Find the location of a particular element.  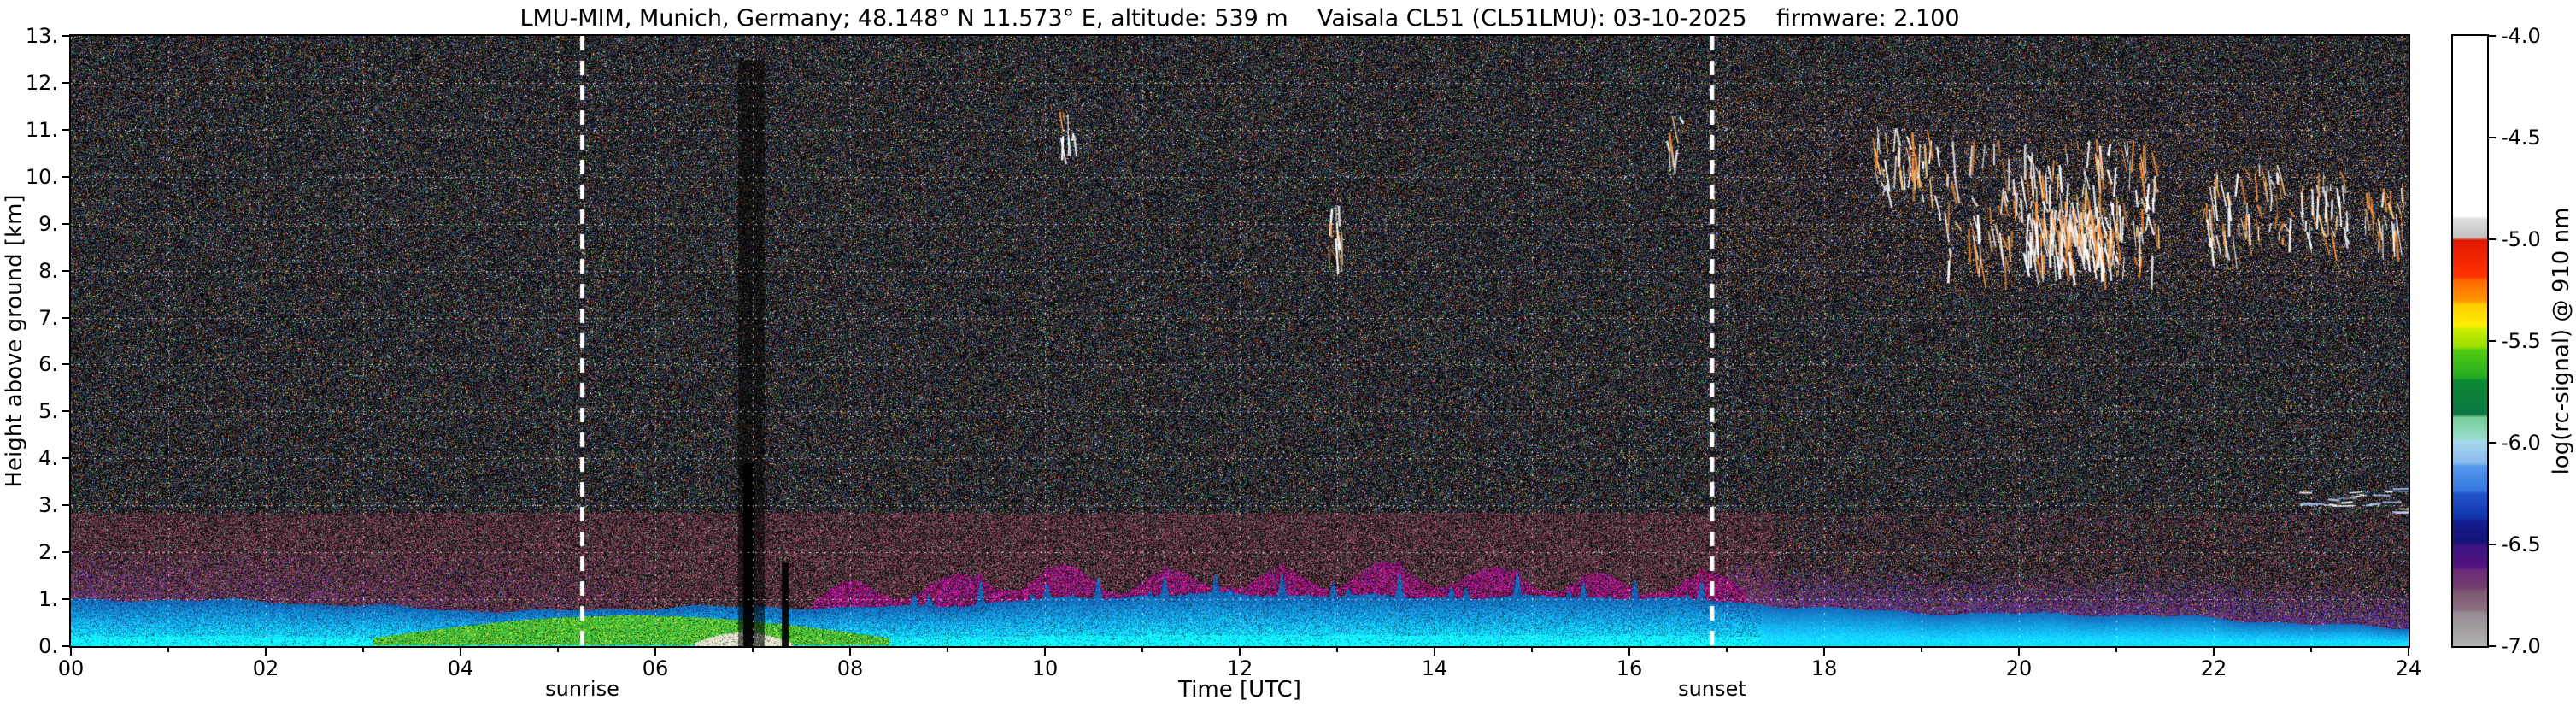

x-tick-label: 04 is located at coordinates (460, 668).